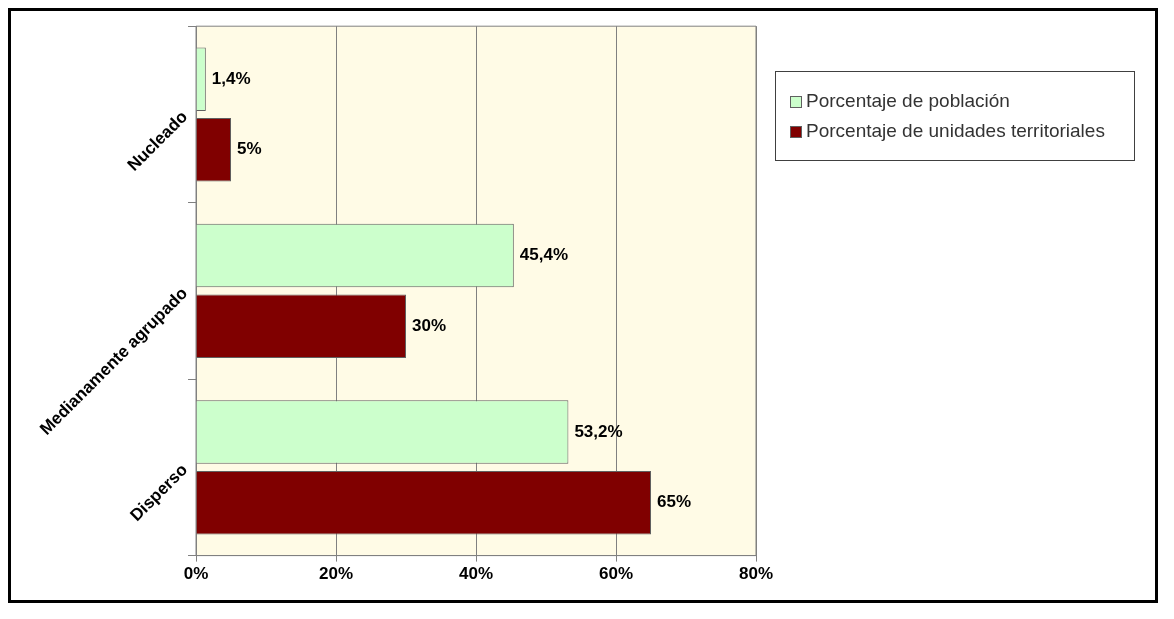 This screenshot has width=1174, height=619. I want to click on data-label: 65%, so click(674, 502).